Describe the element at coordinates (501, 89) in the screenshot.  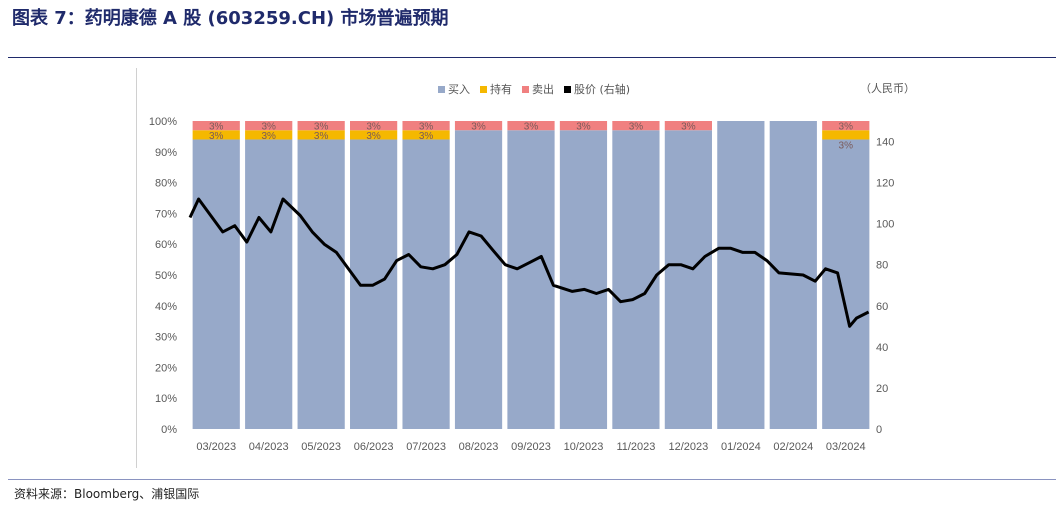
I see `legend-label-1: 持有` at that location.